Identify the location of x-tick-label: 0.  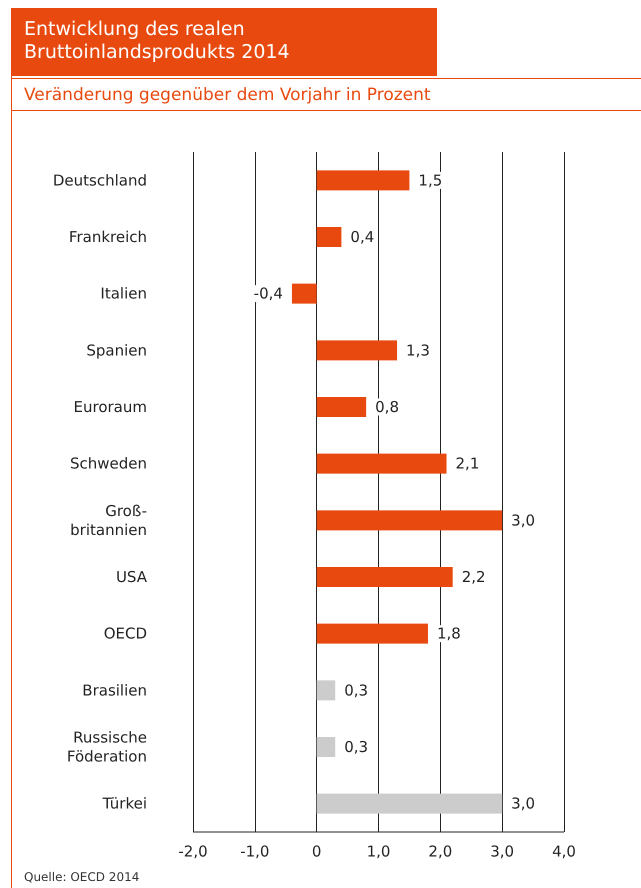
(317, 851).